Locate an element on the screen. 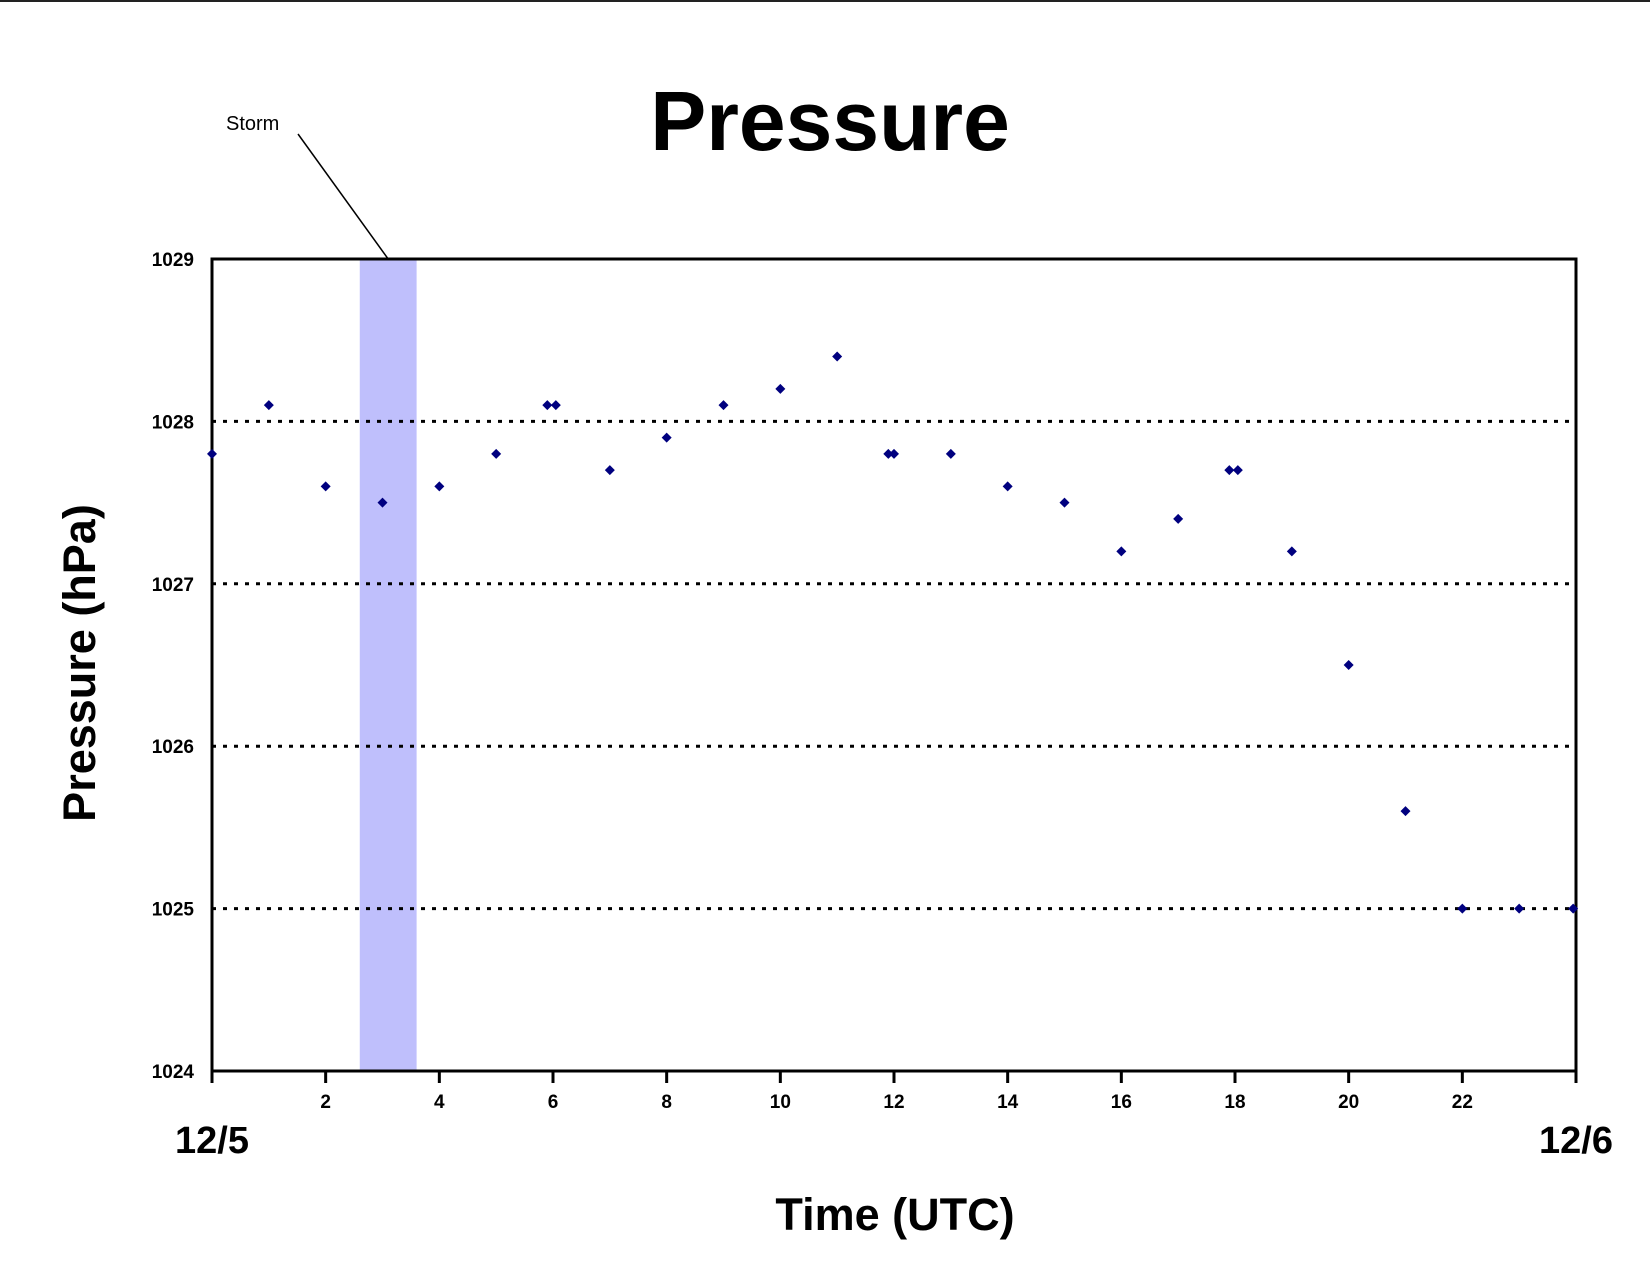  x-tick-label: 14 is located at coordinates (1008, 1102).